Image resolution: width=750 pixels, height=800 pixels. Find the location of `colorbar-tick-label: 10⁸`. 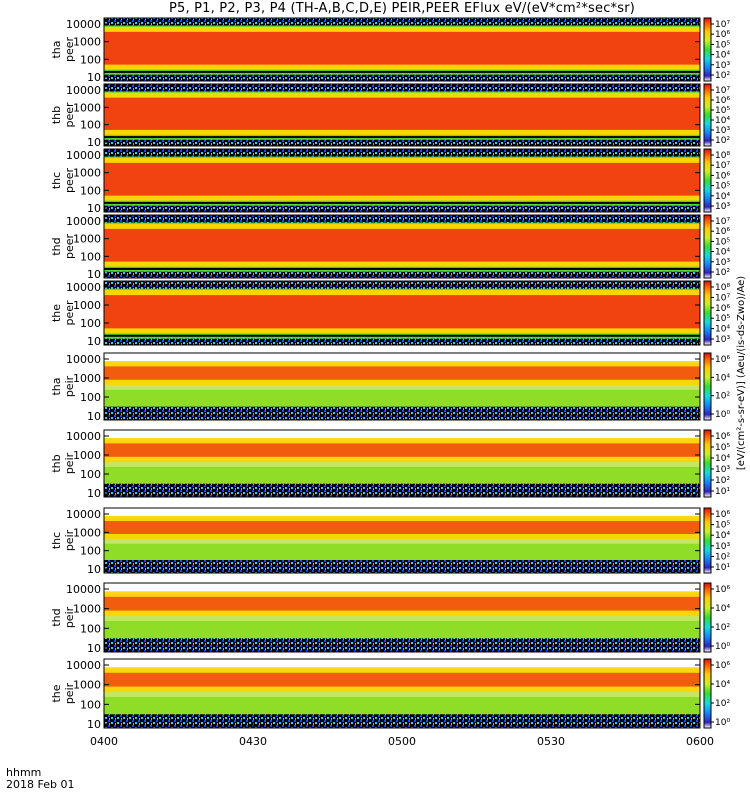

colorbar-tick-label: 10⁸ is located at coordinates (722, 288).